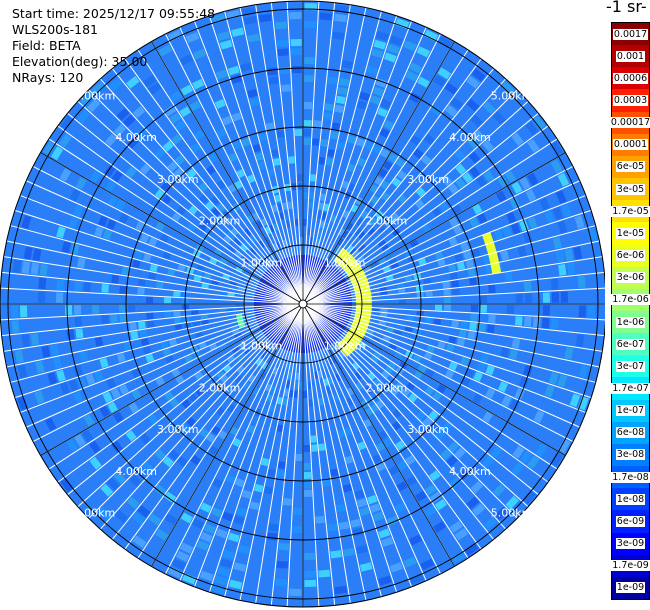  What do you see at coordinates (630, 56) in the screenshot?
I see `colorbar-tick-label: 0.001` at bounding box center [630, 56].